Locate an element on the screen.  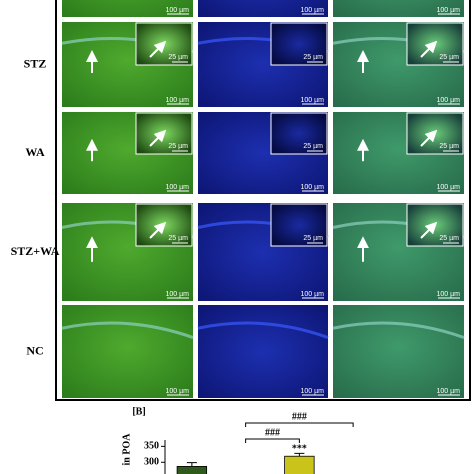
y-tick-label: 300 is located at coordinates (151, 462).